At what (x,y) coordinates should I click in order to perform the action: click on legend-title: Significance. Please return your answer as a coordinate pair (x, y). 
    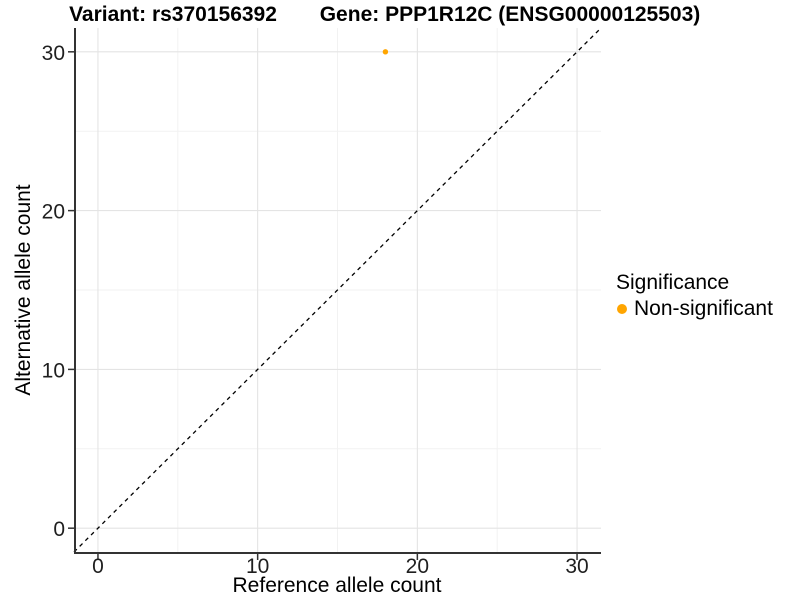
    Looking at the image, I should click on (673, 282).